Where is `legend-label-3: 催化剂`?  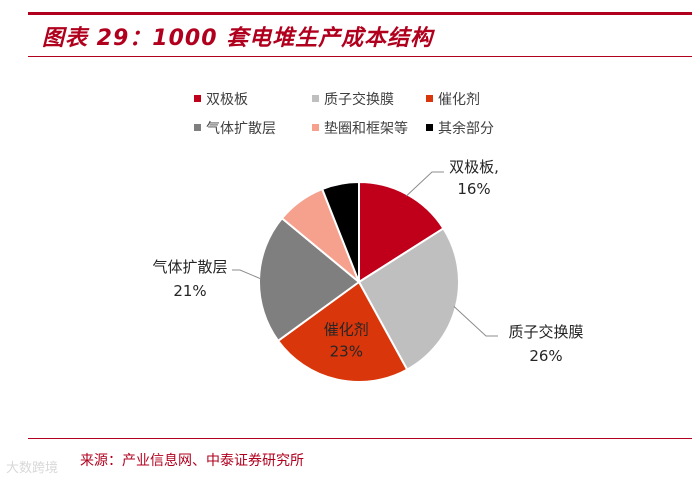
legend-label-3: 催化剂 is located at coordinates (459, 100).